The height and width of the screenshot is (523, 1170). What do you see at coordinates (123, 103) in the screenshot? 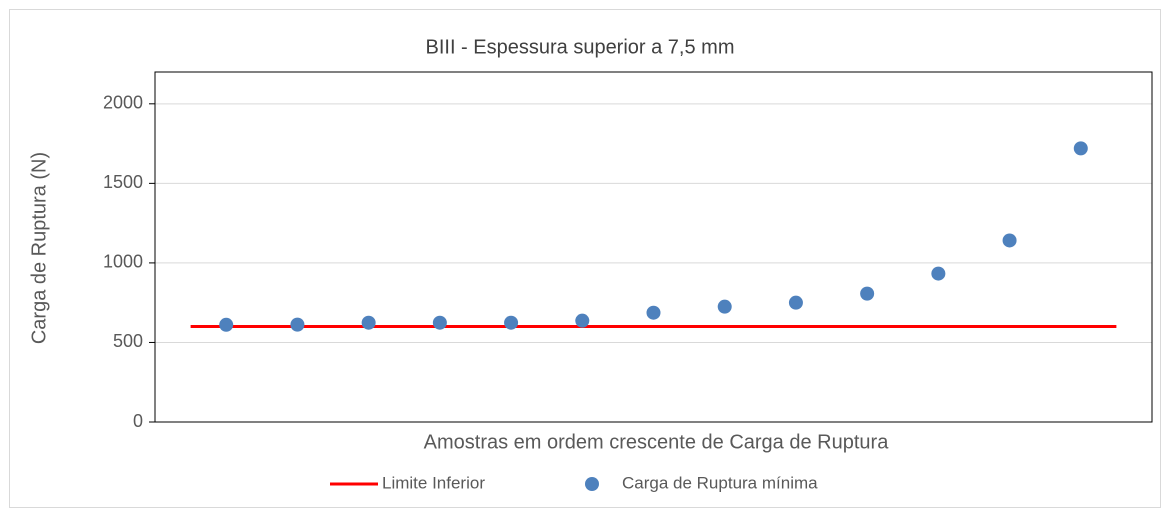
I see `y-tick-label: 2000` at bounding box center [123, 103].